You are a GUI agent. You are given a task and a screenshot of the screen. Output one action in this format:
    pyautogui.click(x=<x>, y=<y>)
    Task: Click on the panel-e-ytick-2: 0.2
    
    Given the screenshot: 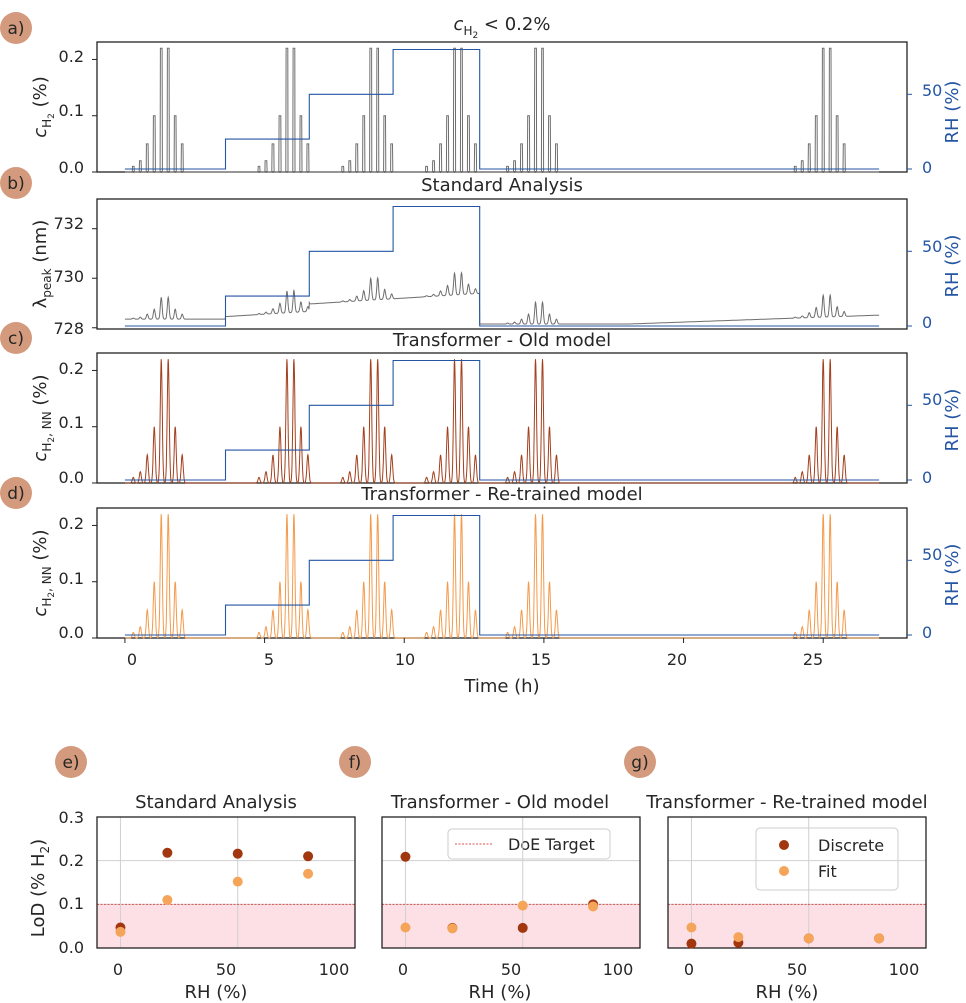 What is the action you would take?
    pyautogui.click(x=71, y=860)
    